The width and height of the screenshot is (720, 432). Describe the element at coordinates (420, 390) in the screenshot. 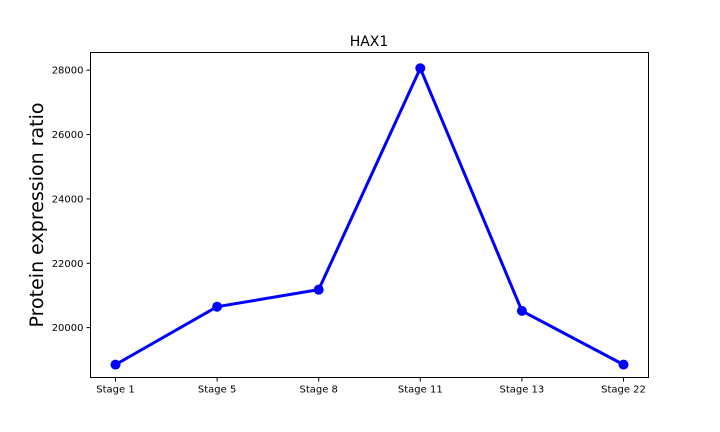

I see `x-tick-label: Stage 11` at that location.